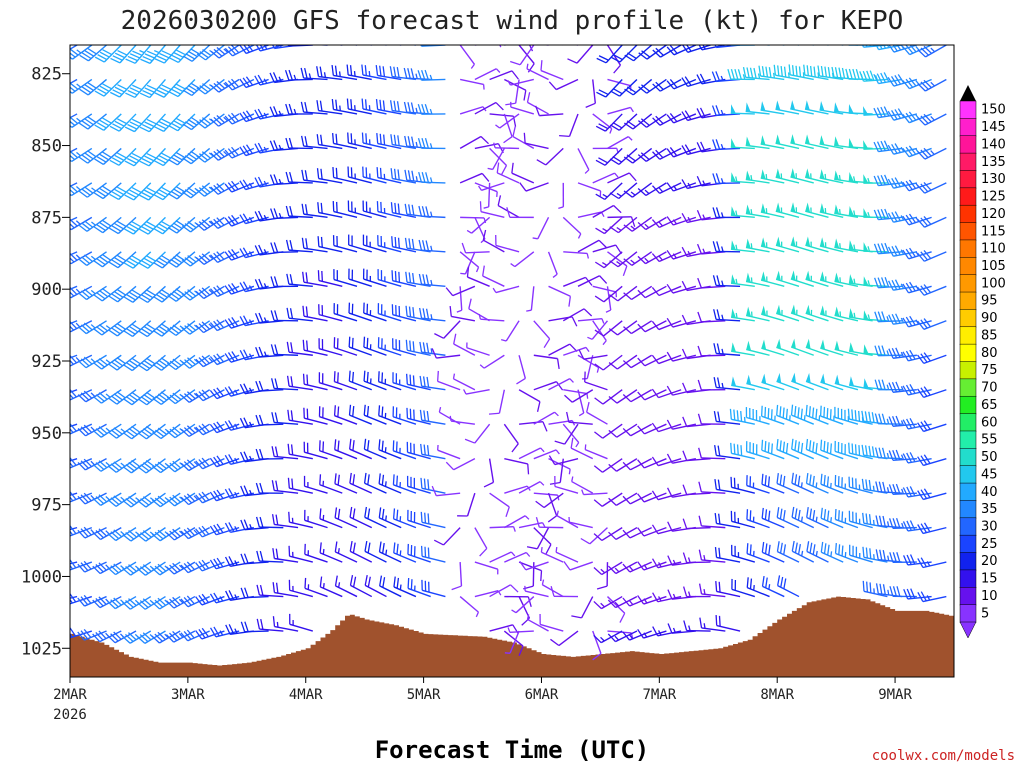  What do you see at coordinates (989, 440) in the screenshot?
I see `colorbar-label: 55` at bounding box center [989, 440].